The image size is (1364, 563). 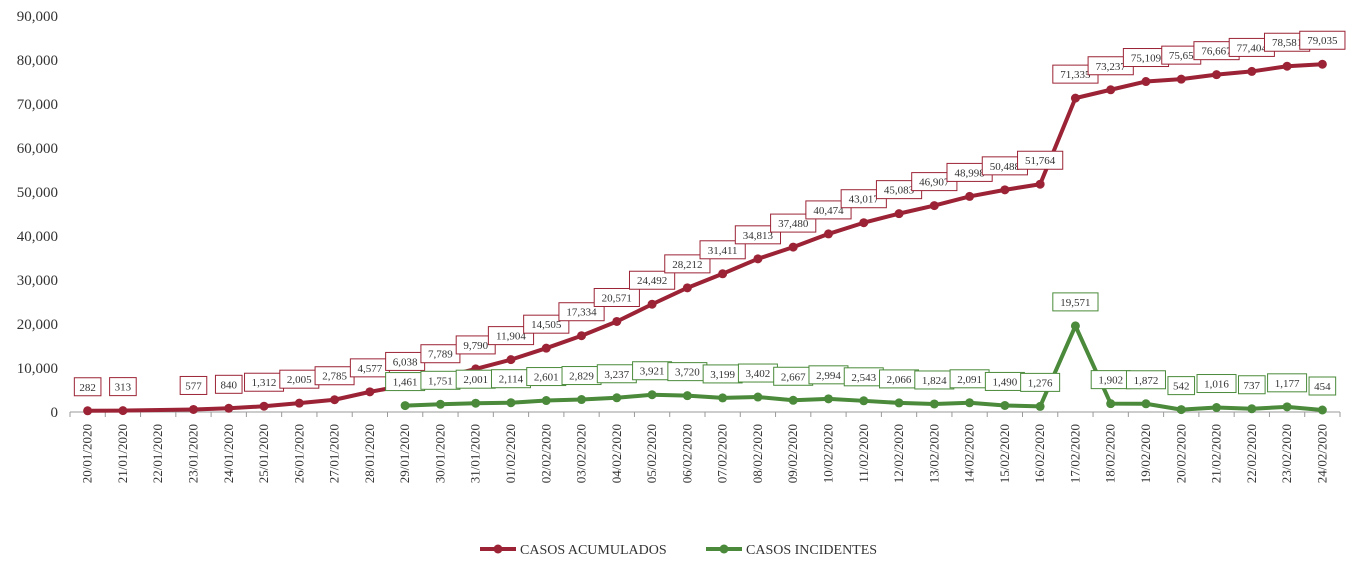 I want to click on x-tick-label: 12/02/2020, so click(x=898, y=453).